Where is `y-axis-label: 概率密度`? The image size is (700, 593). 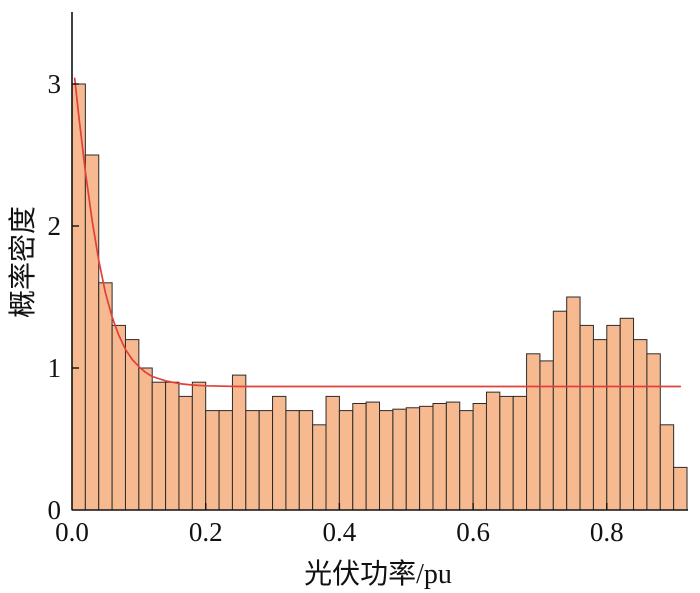 y-axis-label: 概率密度 is located at coordinates (23, 262).